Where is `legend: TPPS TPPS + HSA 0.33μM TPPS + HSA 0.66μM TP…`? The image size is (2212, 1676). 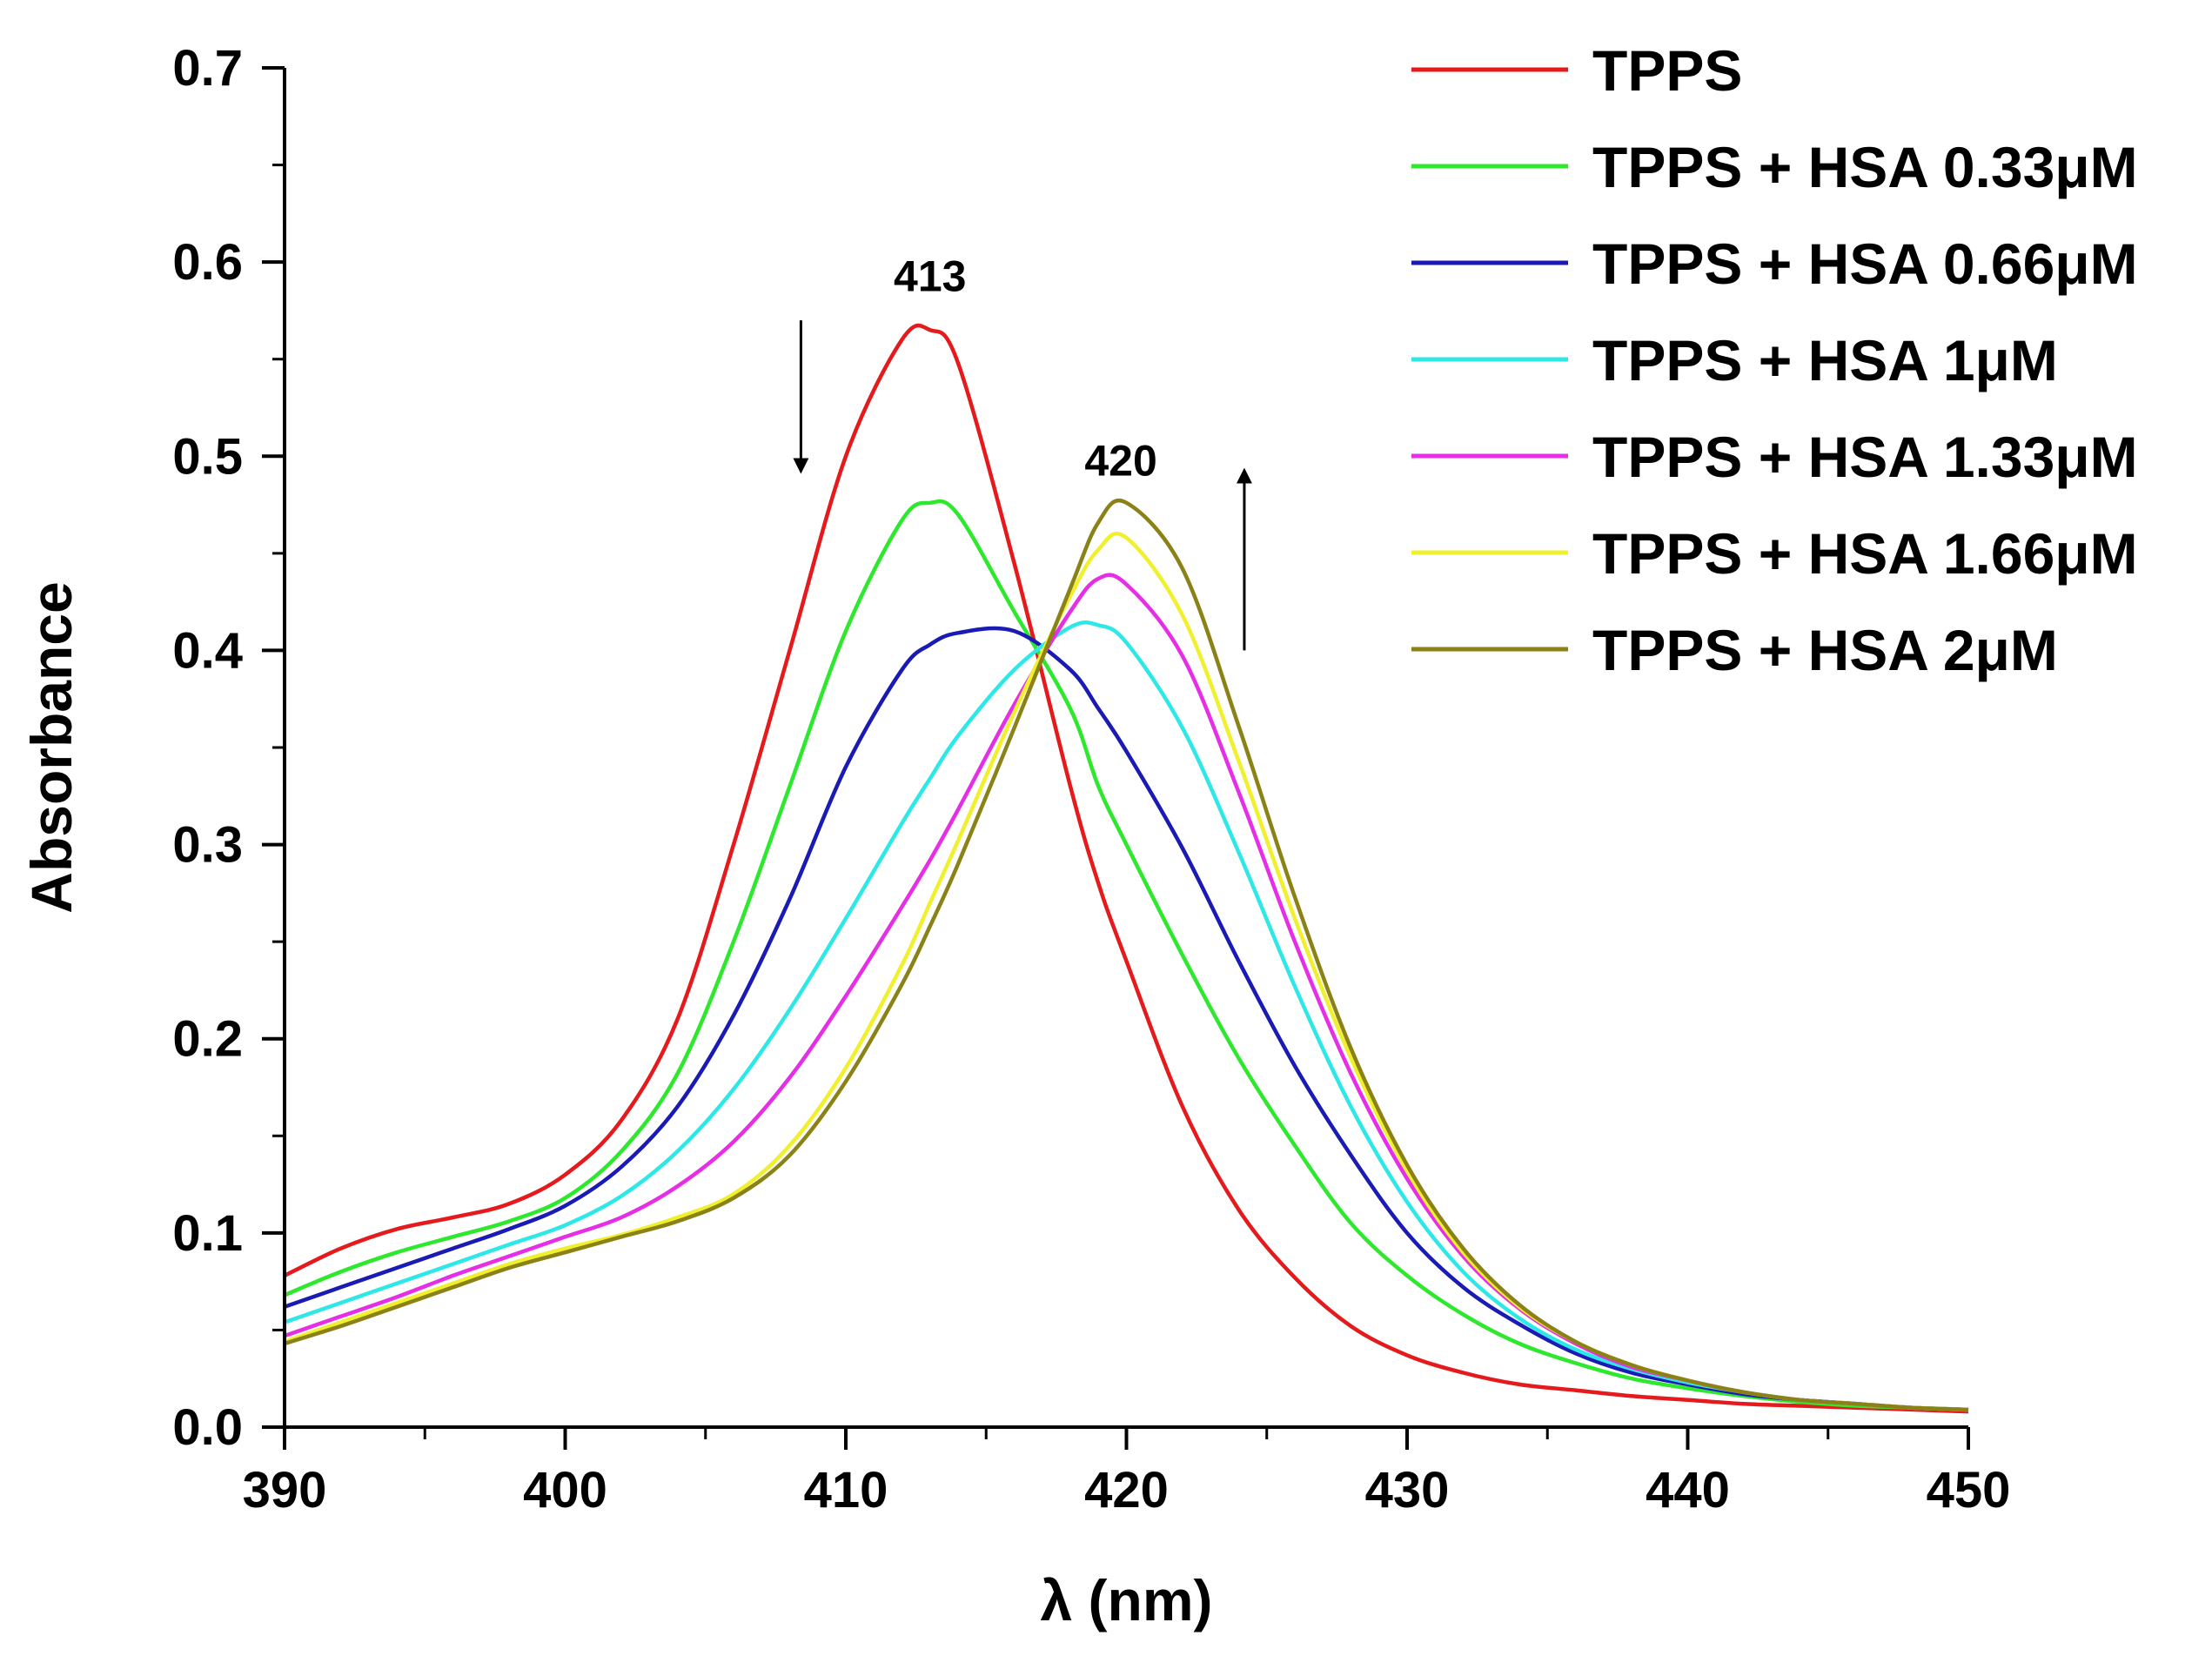 legend: TPPS TPPS + HSA 0.33μM TPPS + HSA 0.66μM TP… is located at coordinates (1775, 360).